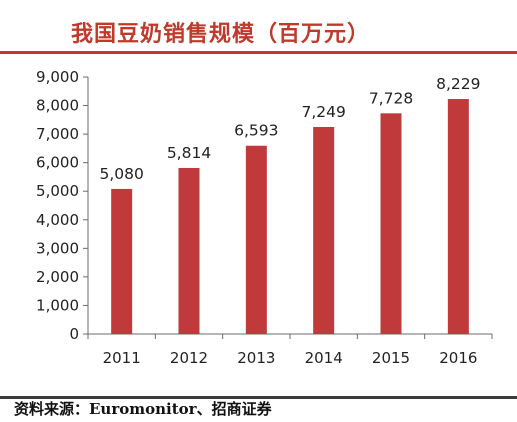 The height and width of the screenshot is (422, 517). I want to click on source-note: 资料来源：Euromonitor、招商证券, so click(143, 409).